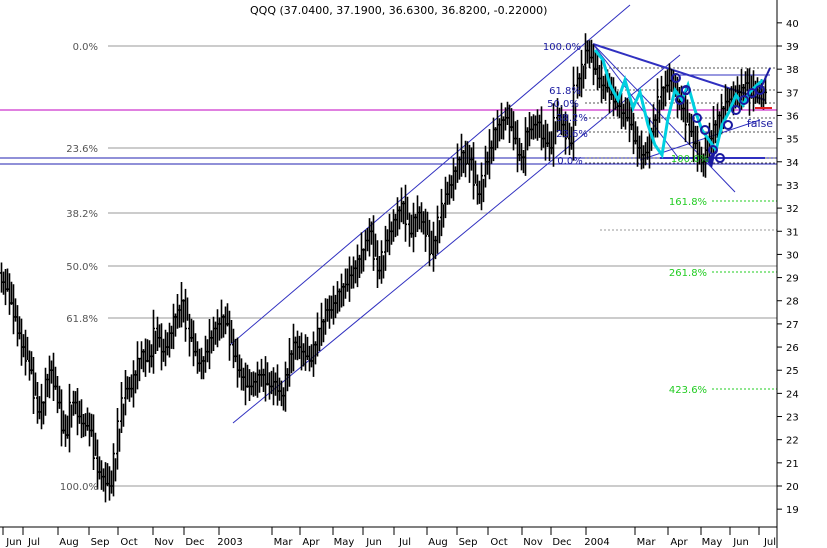 Image resolution: width=827 pixels, height=548 pixels. I want to click on x-tick-label: 2004, so click(596, 542).